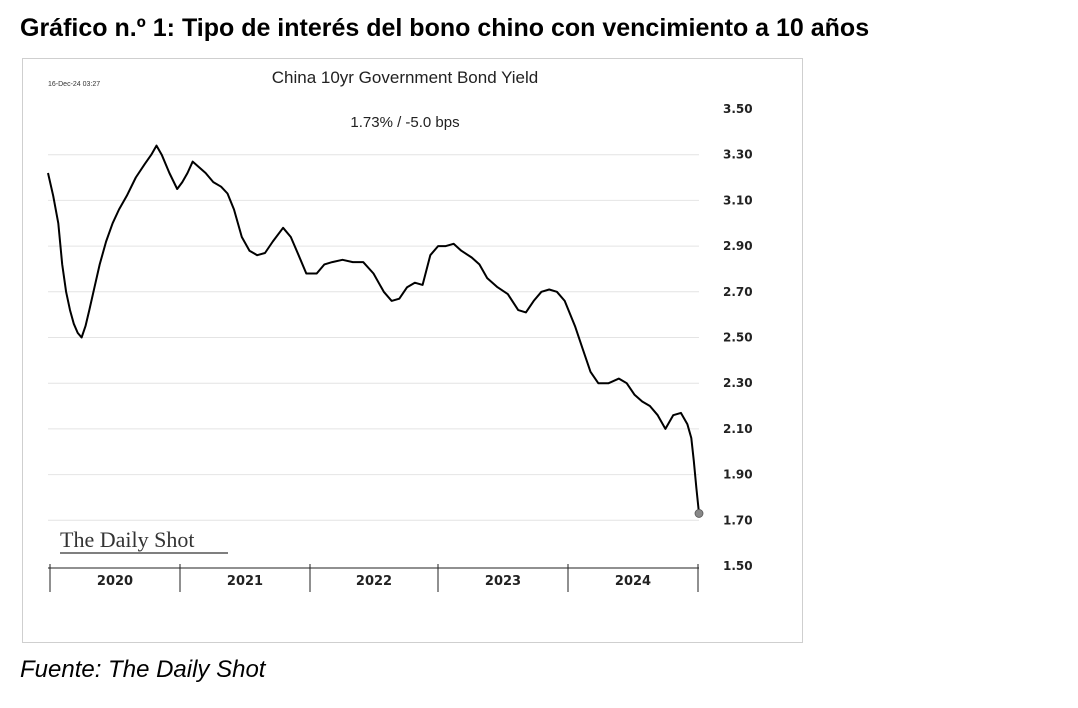  Describe the element at coordinates (738, 155) in the screenshot. I see `y-tick-label: 3.30` at that location.